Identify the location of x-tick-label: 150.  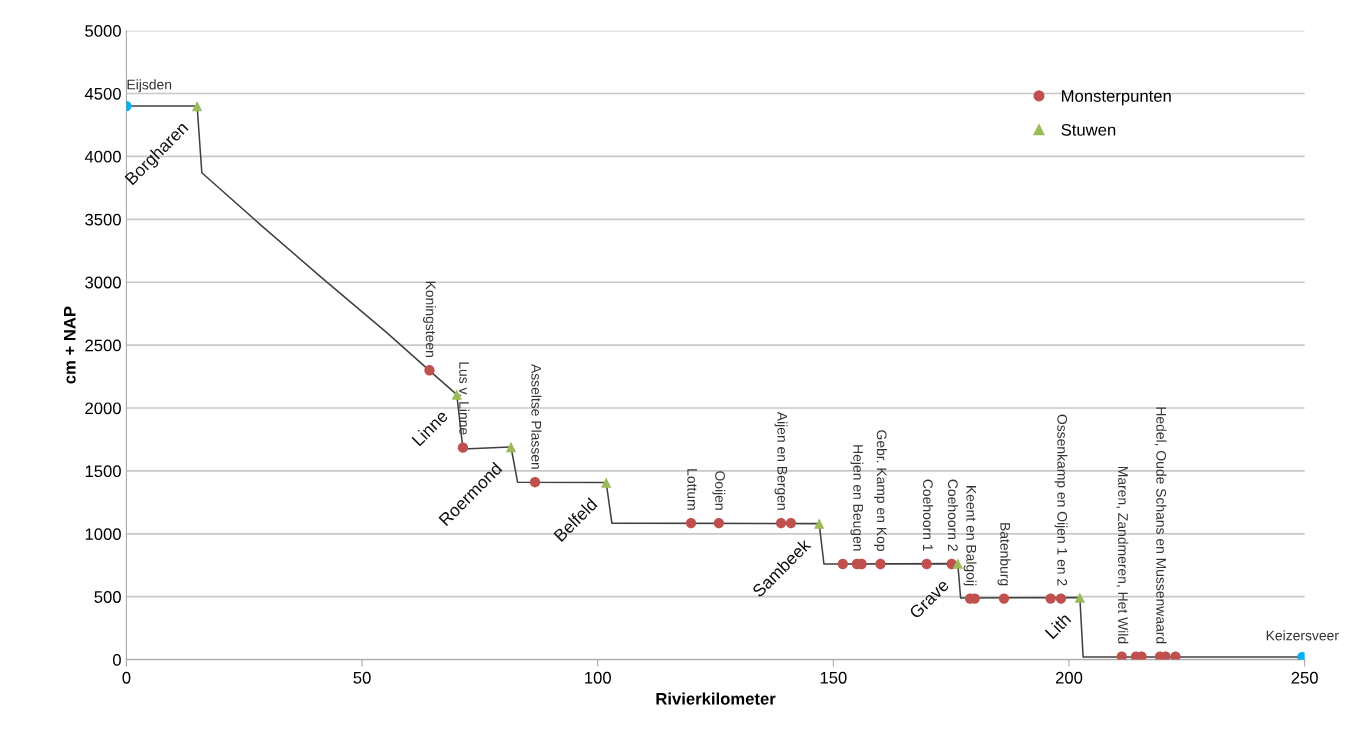
(833, 677).